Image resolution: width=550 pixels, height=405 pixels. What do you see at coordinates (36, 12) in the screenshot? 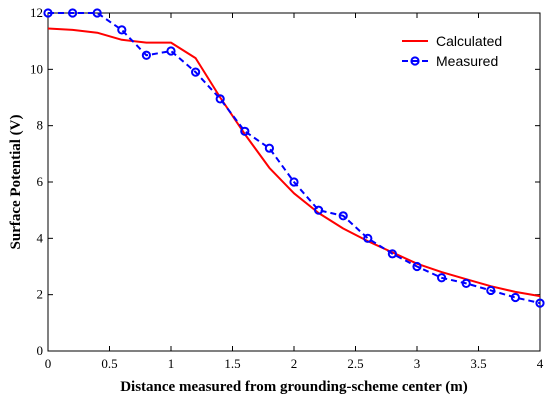
I see `y-tick-label: 12` at bounding box center [36, 12].